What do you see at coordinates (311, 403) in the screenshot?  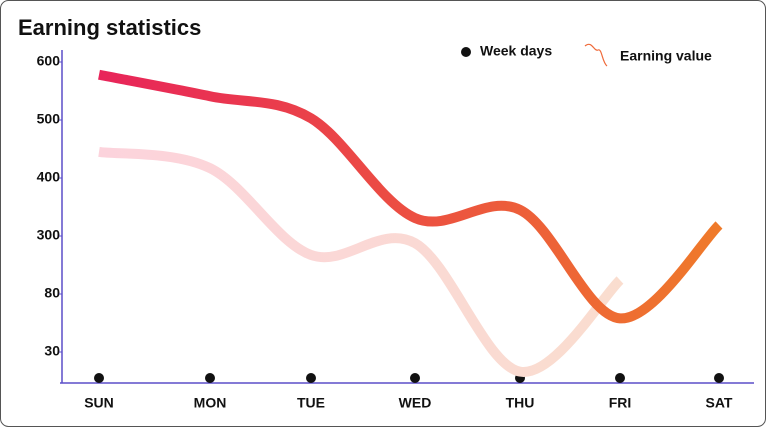 I see `x-tick-label: TUE` at bounding box center [311, 403].